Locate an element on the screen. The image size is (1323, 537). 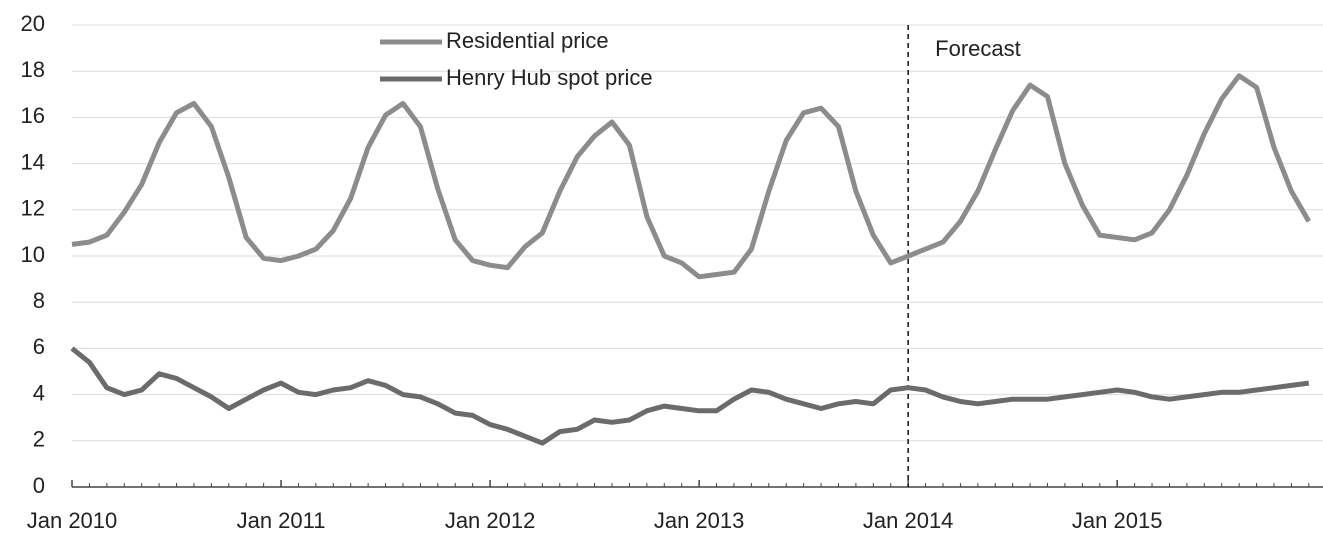
forecast-label: Forecast is located at coordinates (978, 48).